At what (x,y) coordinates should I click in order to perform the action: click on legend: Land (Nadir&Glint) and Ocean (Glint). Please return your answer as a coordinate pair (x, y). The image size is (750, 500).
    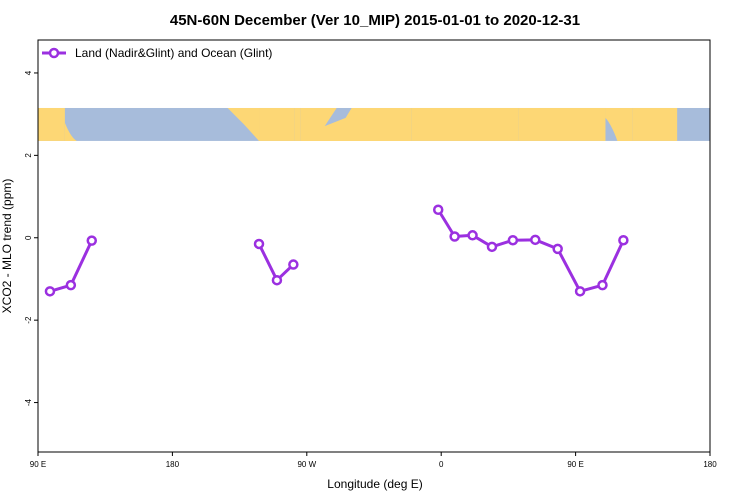
    Looking at the image, I should click on (157, 53).